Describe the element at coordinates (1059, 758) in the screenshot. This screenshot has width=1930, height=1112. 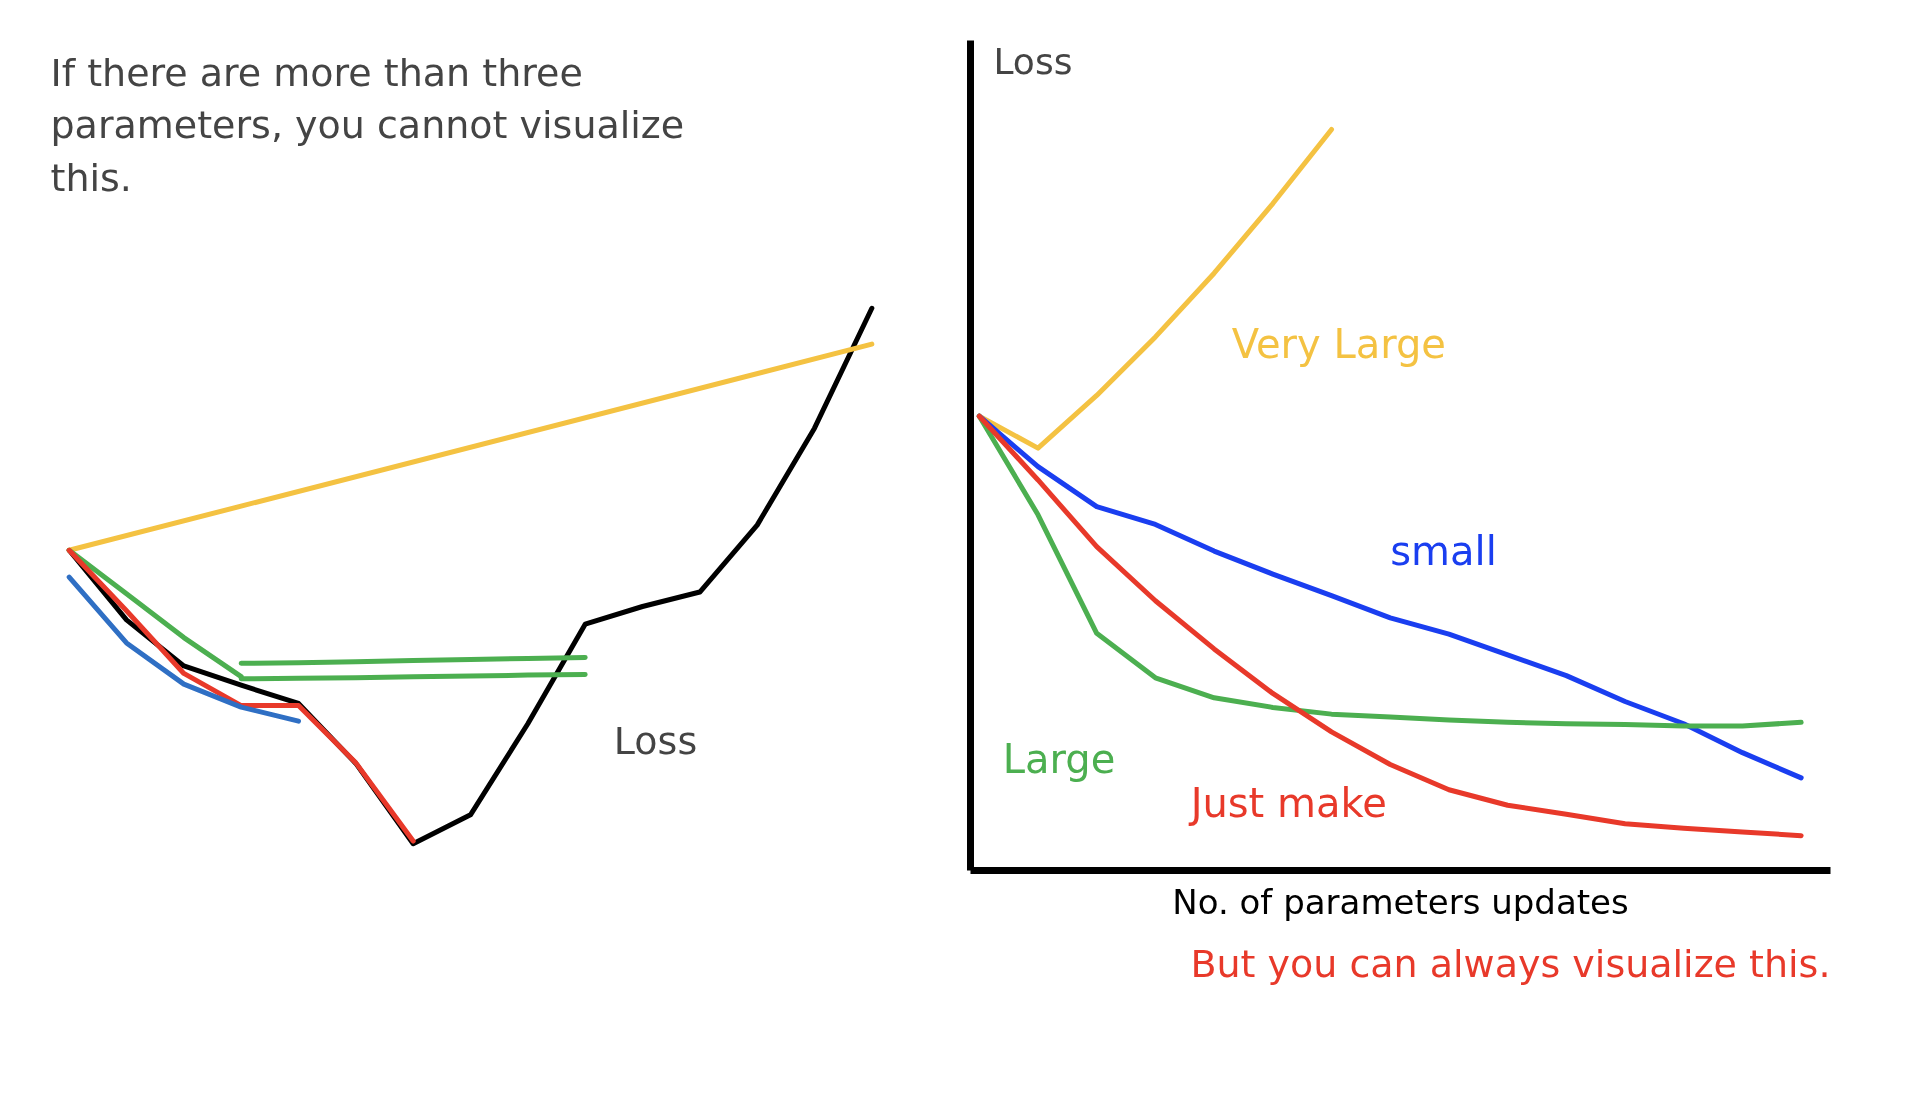
I see `series-label: Large` at that location.